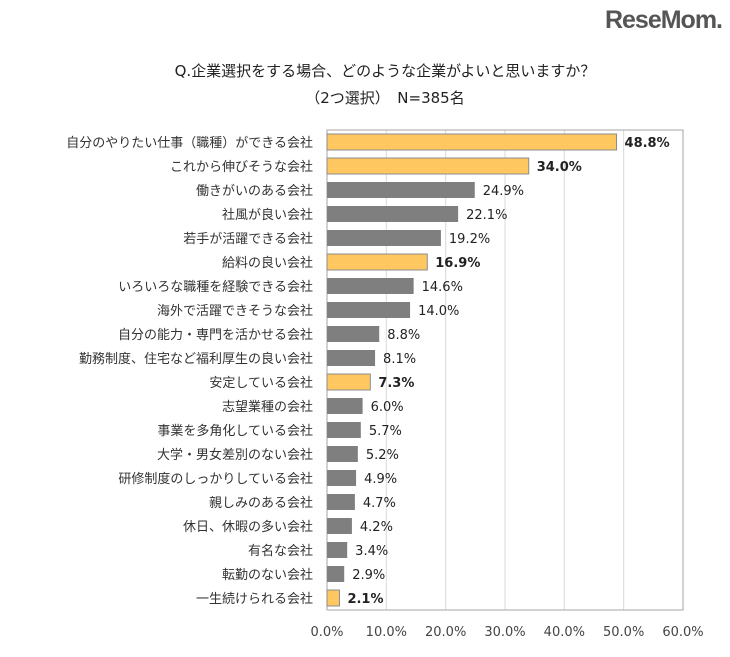 The image size is (730, 657). Describe the element at coordinates (376, 527) in the screenshot. I see `data-label: 4.2%` at that location.